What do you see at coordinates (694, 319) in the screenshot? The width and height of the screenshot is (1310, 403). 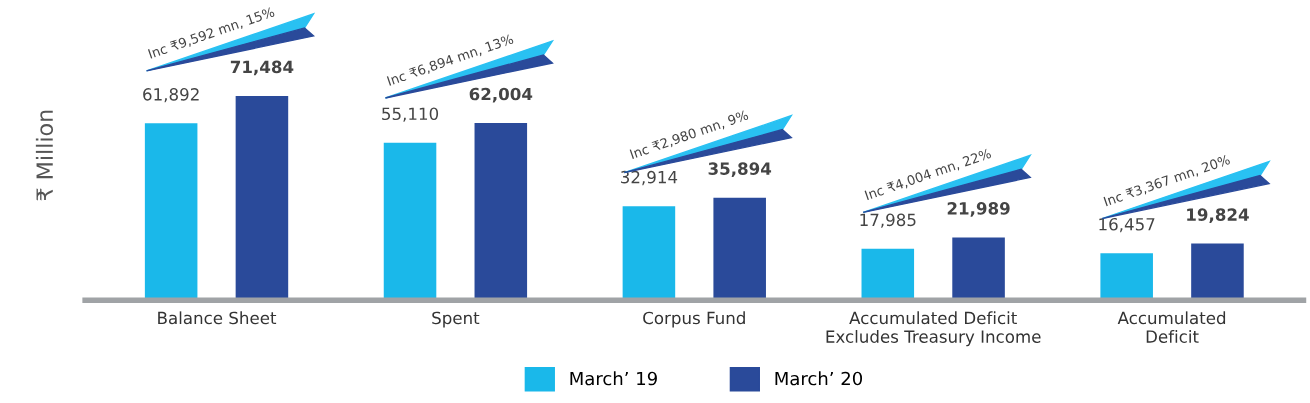 I see `x-tick-label: Corpus Fund` at bounding box center [694, 319].